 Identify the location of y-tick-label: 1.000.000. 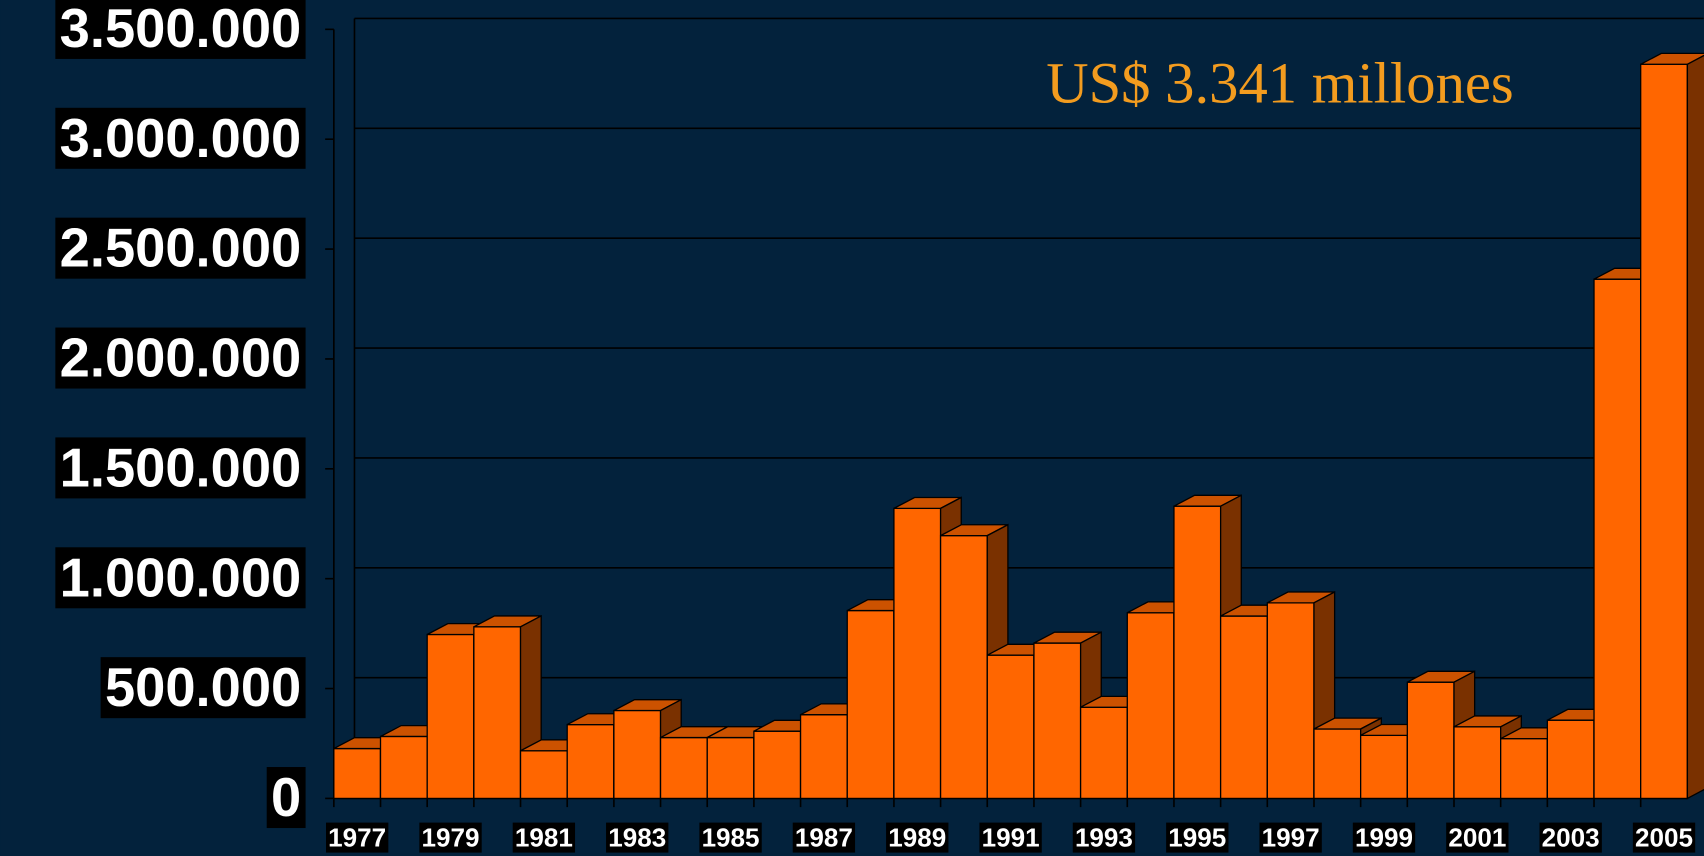
(181, 577).